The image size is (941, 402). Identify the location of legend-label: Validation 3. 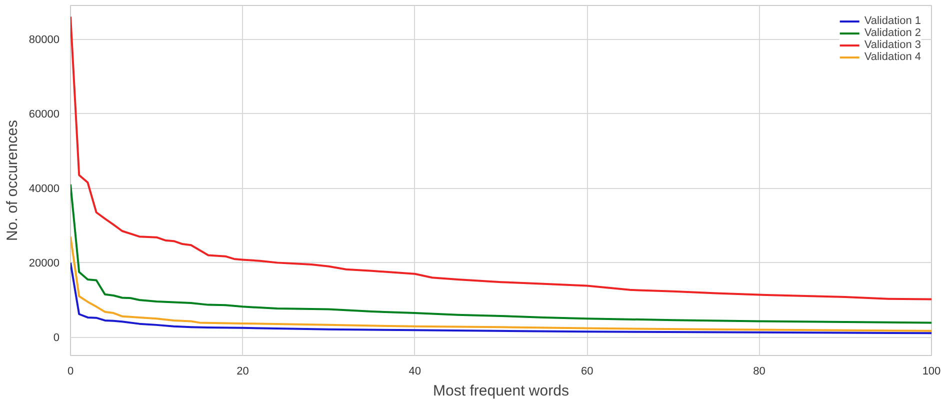
(892, 45).